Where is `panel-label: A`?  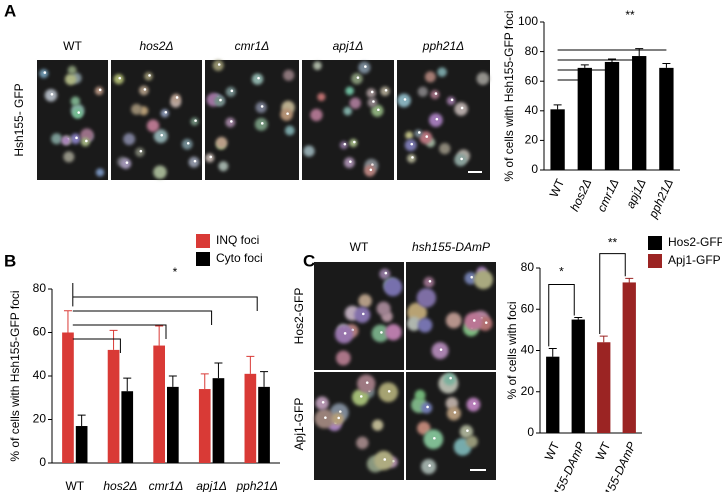 panel-label: A is located at coordinates (10, 10).